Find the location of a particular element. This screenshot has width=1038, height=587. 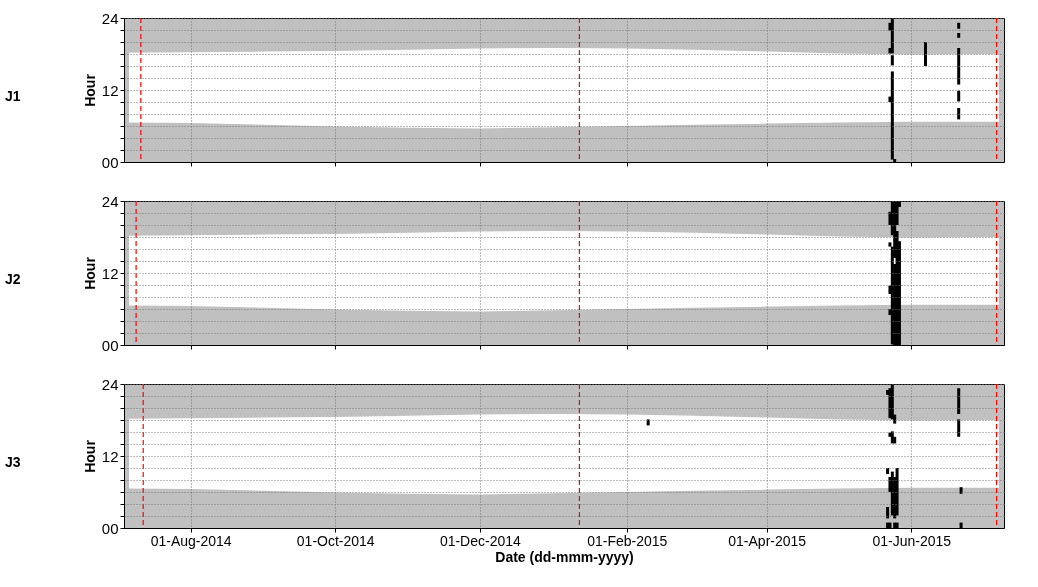

x-tick-label: 01-Feb-2015 is located at coordinates (627, 540).